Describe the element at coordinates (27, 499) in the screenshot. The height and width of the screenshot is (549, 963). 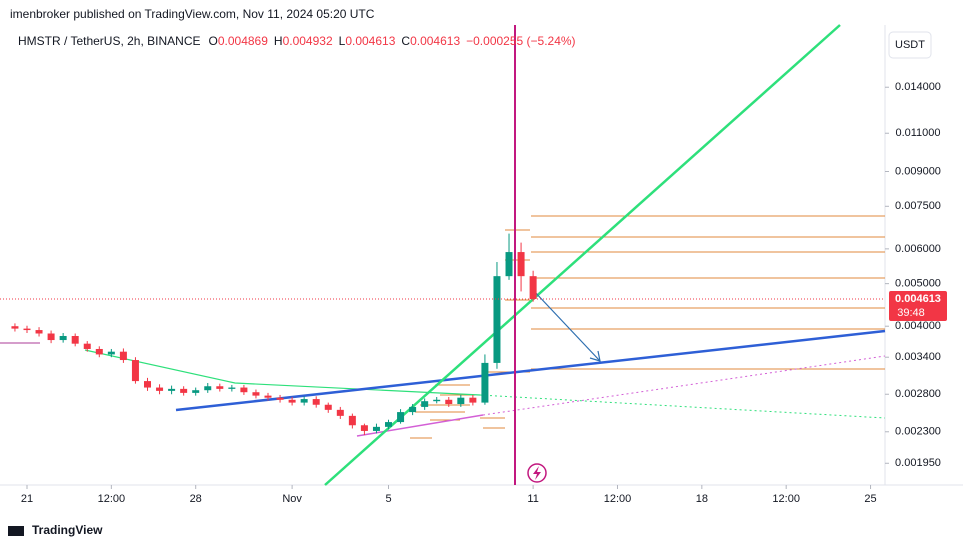
I see `x-tick-label: 21` at that location.